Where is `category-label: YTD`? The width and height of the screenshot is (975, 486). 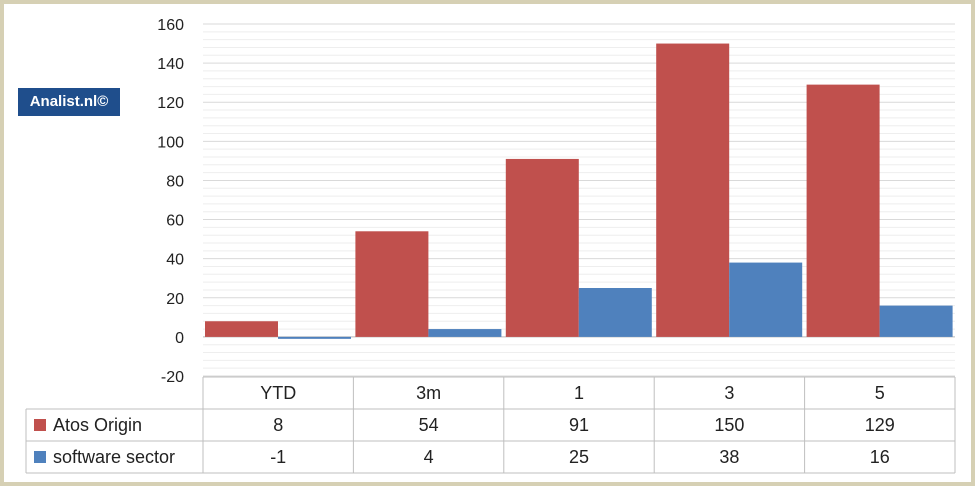 category-label: YTD is located at coordinates (278, 393).